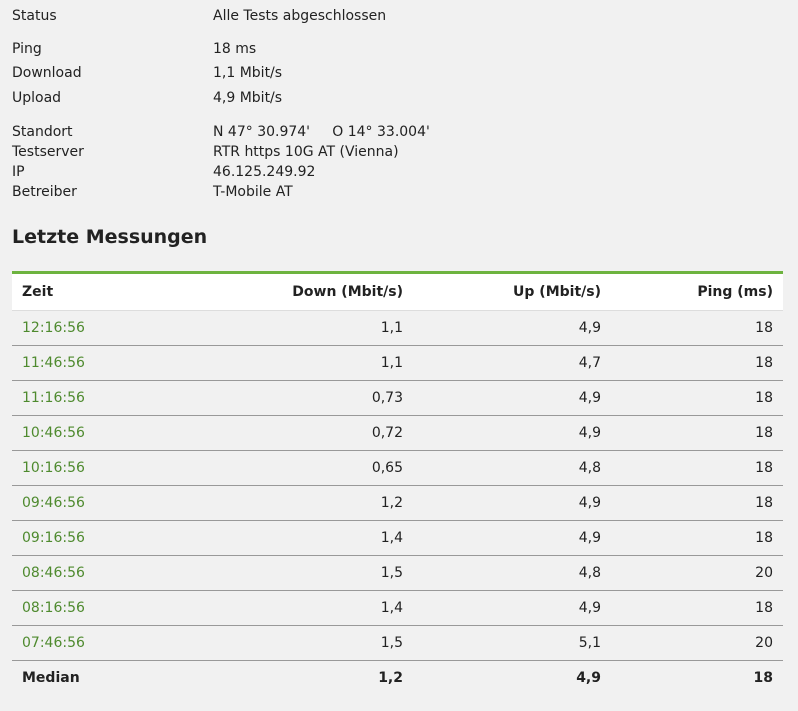 This screenshot has width=798, height=711. I want to click on testserver-label: Testserver, so click(48, 152).